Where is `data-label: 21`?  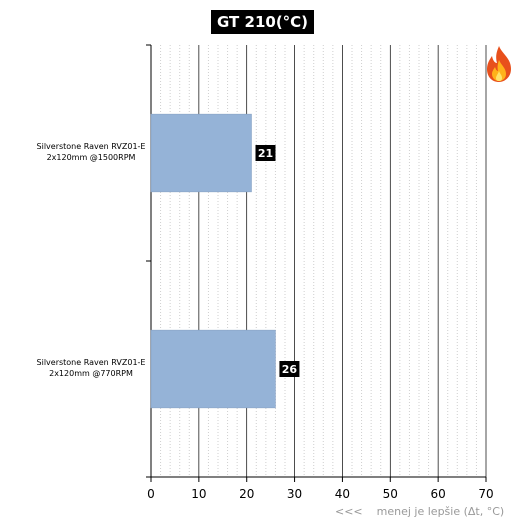
data-label: 21 is located at coordinates (265, 153).